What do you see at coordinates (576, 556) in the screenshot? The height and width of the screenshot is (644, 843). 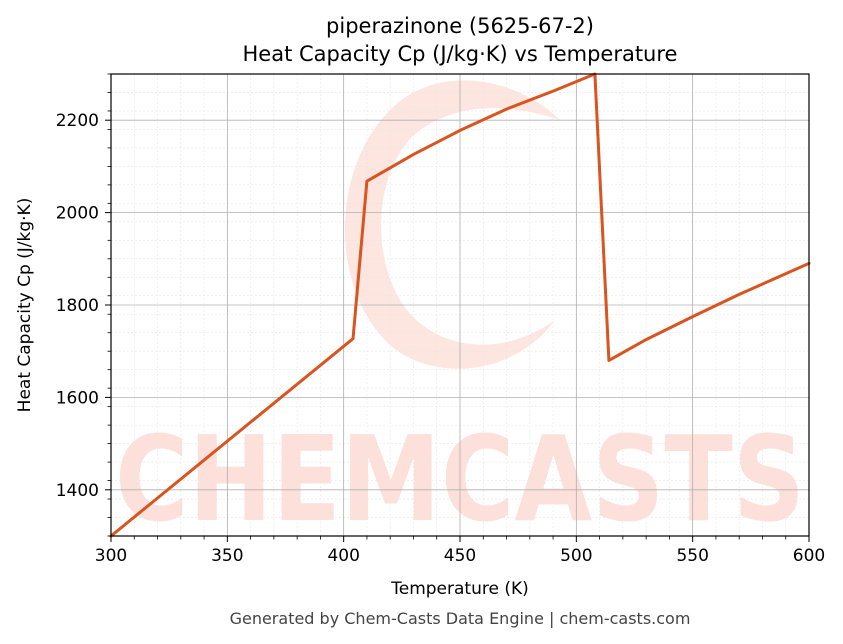 I see `x-tick-label: 500` at bounding box center [576, 556].